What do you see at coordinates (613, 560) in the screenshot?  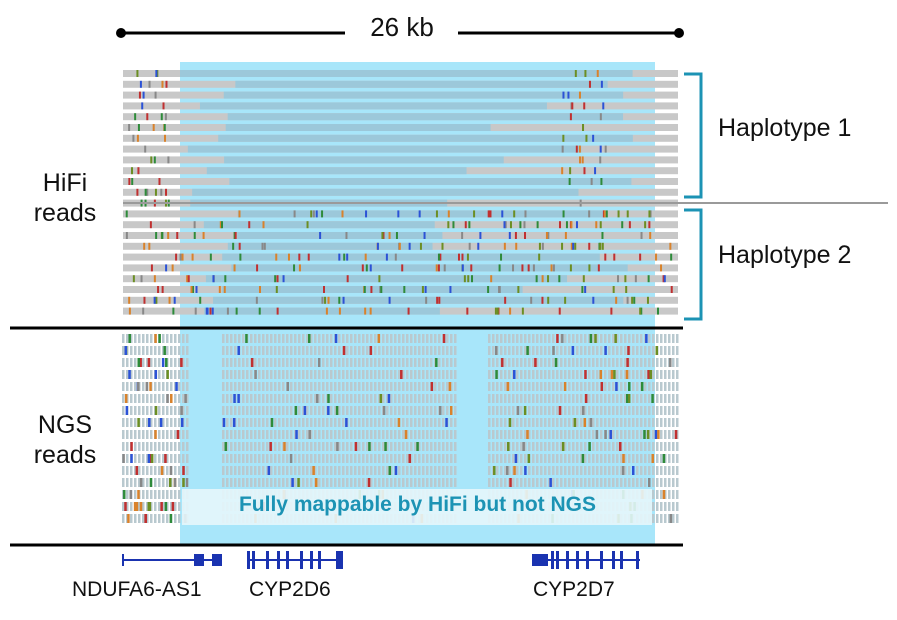 I see `gene-exon` at bounding box center [613, 560].